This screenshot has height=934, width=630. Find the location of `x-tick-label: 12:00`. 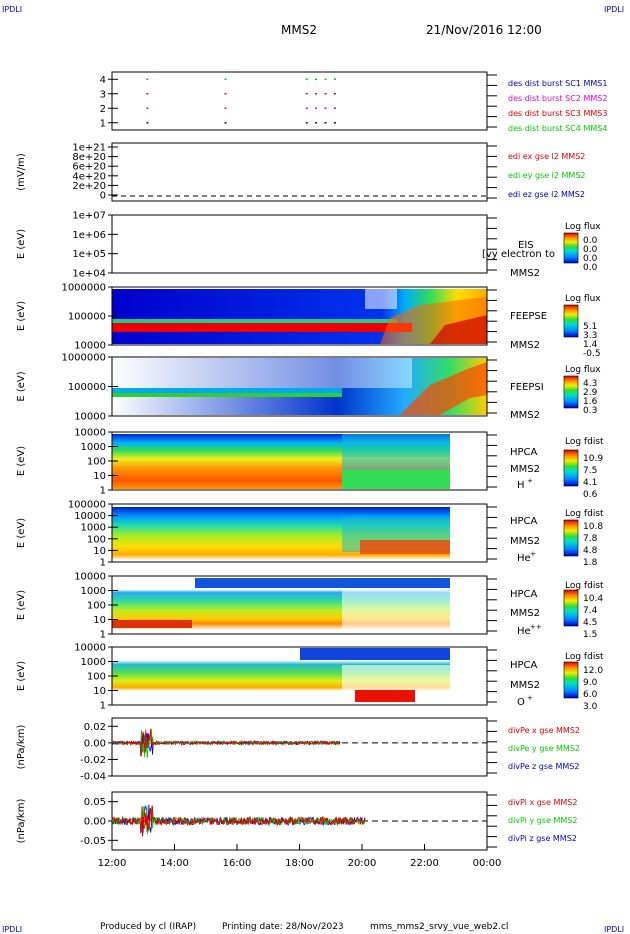

x-tick-label: 12:00 is located at coordinates (112, 863).